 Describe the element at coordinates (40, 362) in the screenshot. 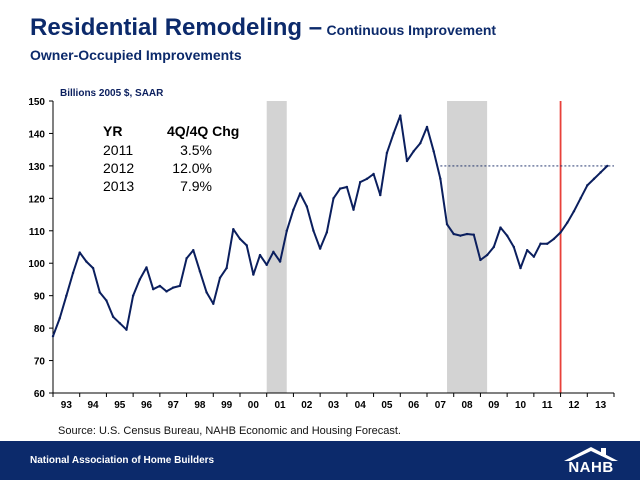

I see `y-tick-label: 70` at that location.